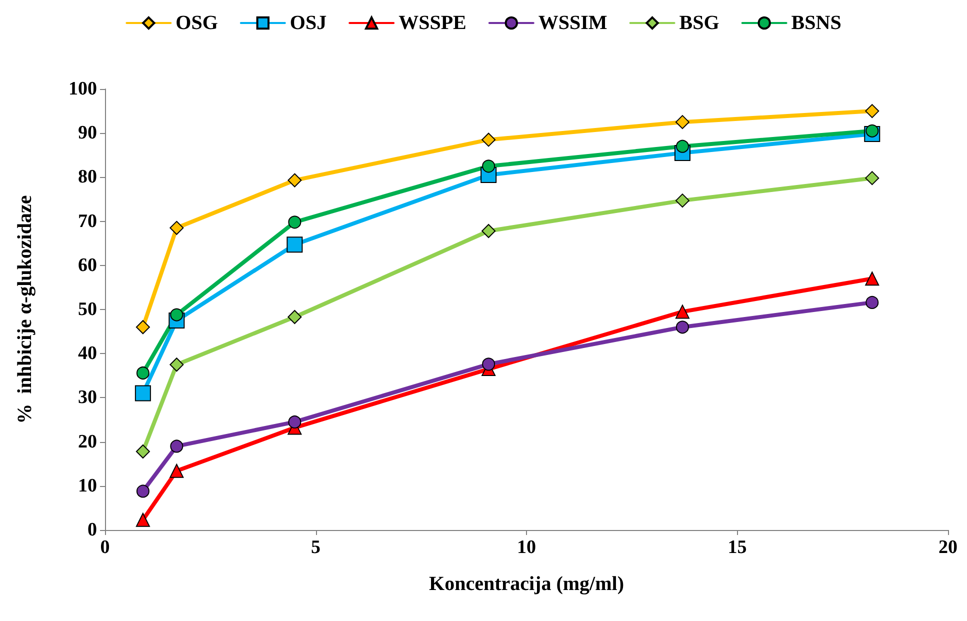 The height and width of the screenshot is (621, 967). What do you see at coordinates (526, 547) in the screenshot?
I see `x-tick-label: 10` at bounding box center [526, 547].